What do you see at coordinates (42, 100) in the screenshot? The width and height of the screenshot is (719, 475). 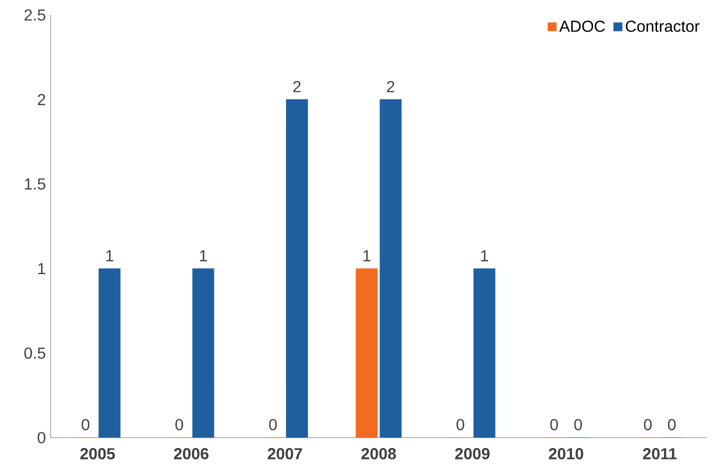 I see `y-tick-label: 2` at bounding box center [42, 100].